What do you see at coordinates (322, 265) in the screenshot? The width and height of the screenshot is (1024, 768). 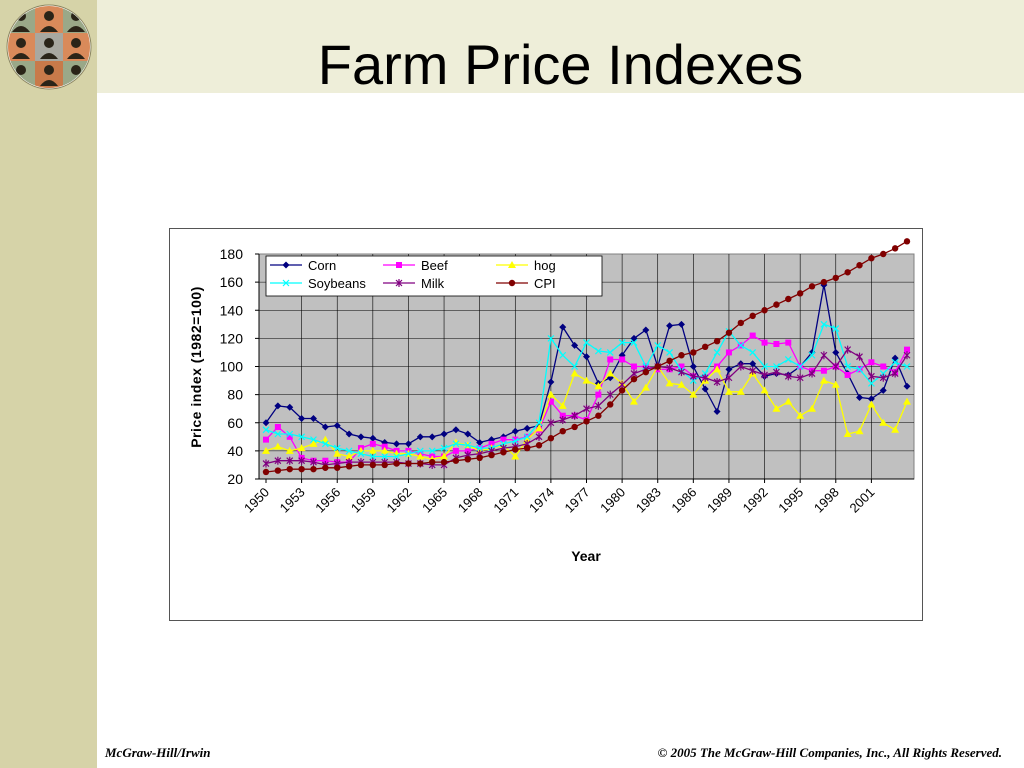 I see `legend-label-corn: Corn` at bounding box center [322, 265].